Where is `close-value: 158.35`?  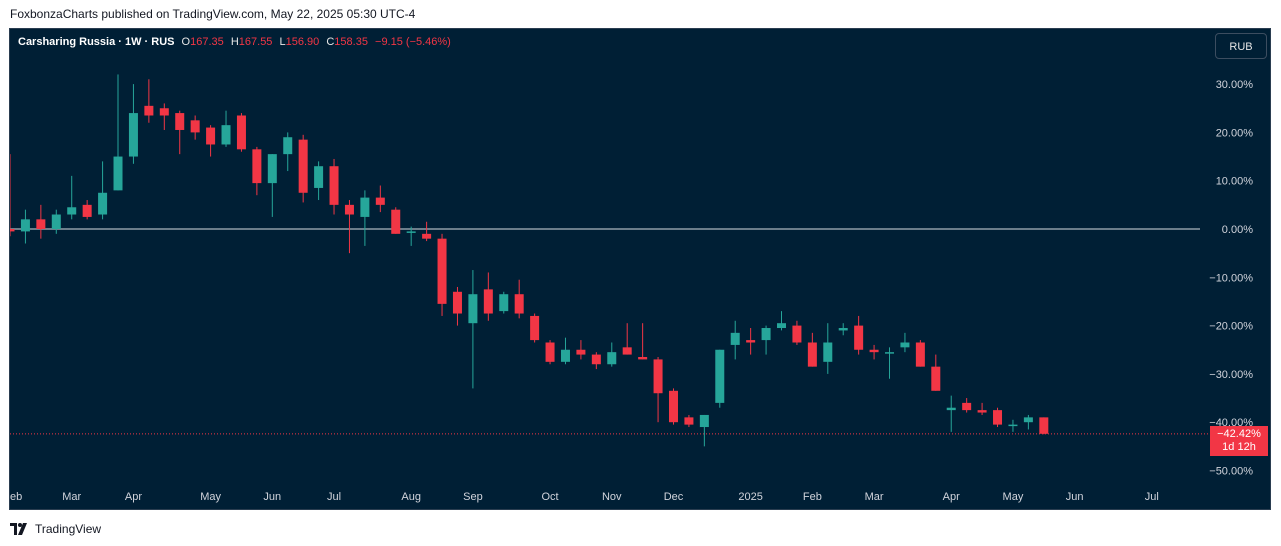
close-value: 158.35 is located at coordinates (351, 42).